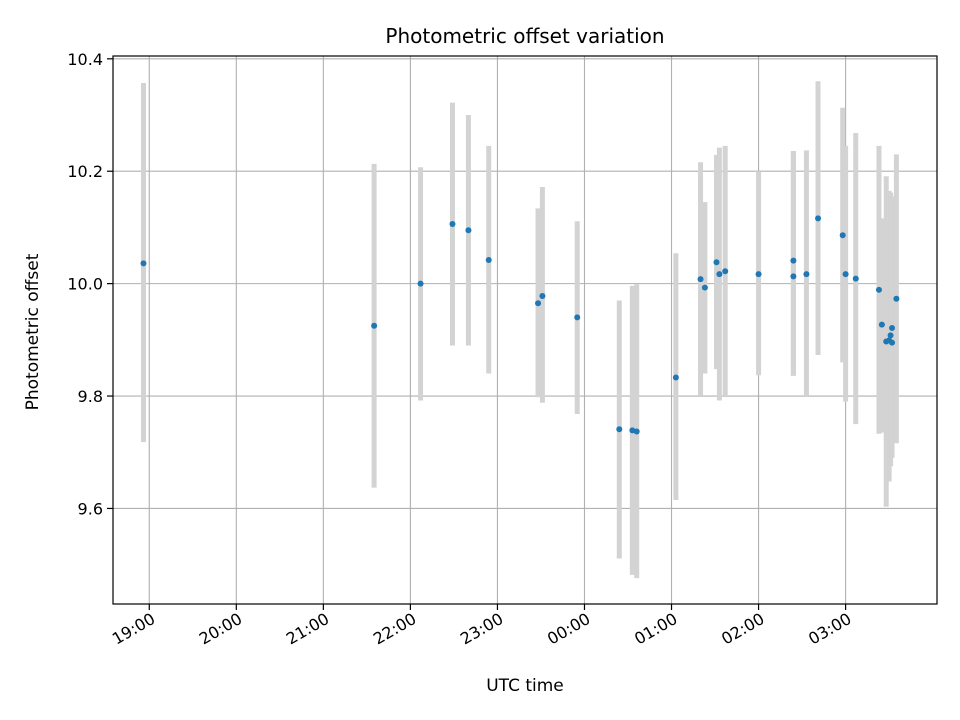  What do you see at coordinates (85, 171) in the screenshot?
I see `y-tick-label: 10.2` at bounding box center [85, 171].